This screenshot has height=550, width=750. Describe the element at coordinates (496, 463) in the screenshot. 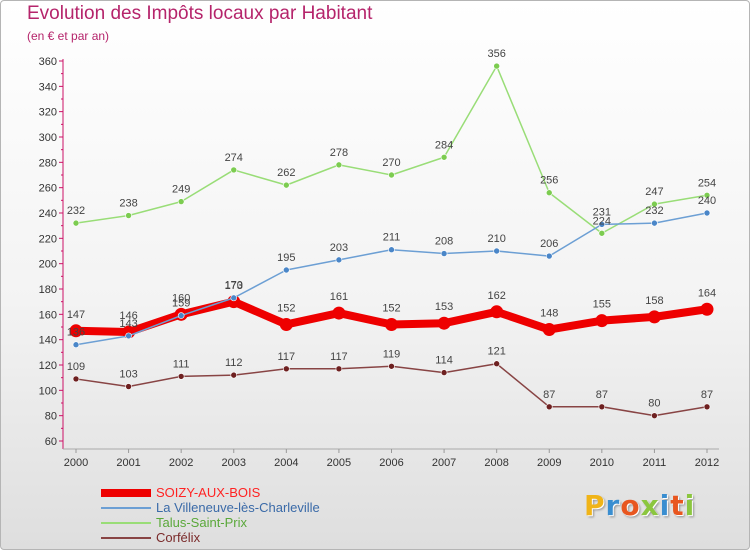

I see `x-tick-label: 2008` at that location.